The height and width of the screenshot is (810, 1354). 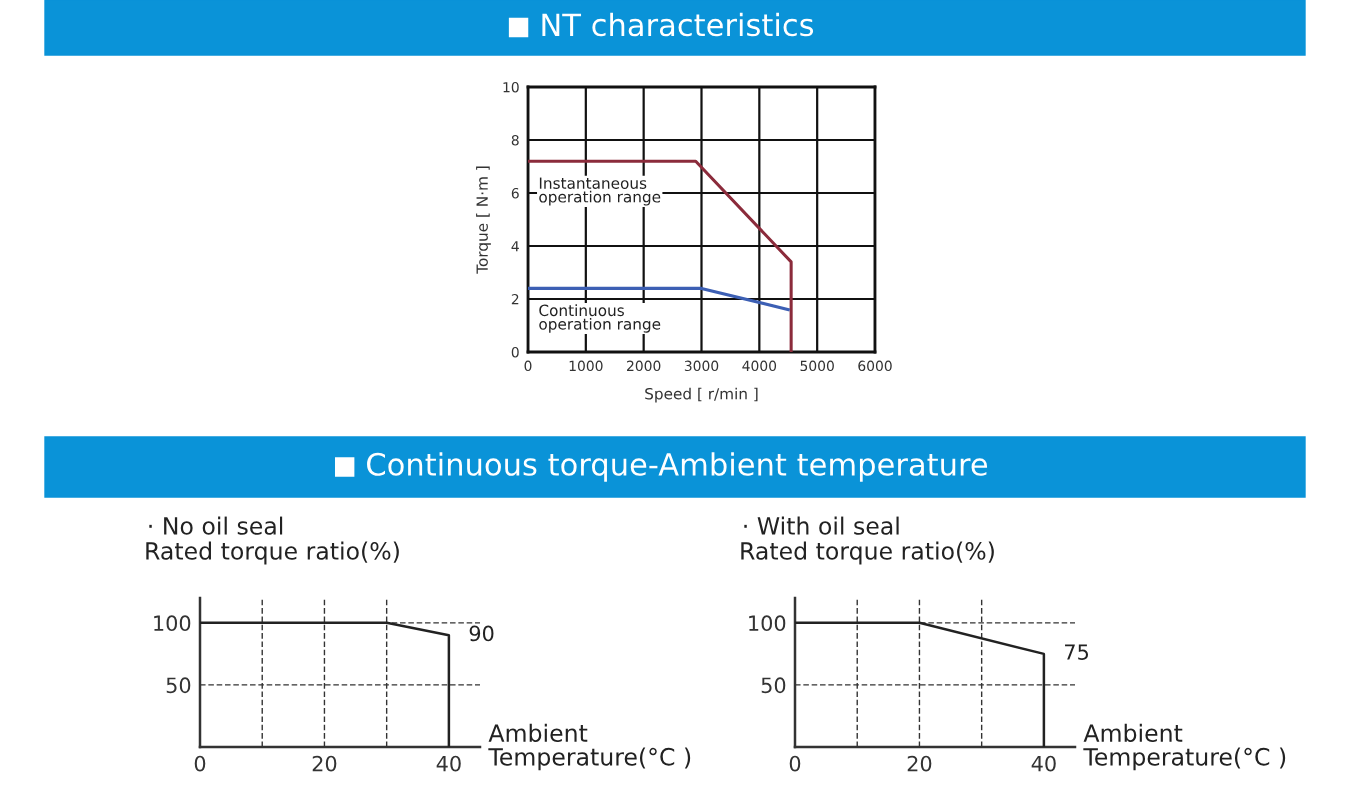 I want to click on y-tick-label: 8, so click(x=515, y=140).